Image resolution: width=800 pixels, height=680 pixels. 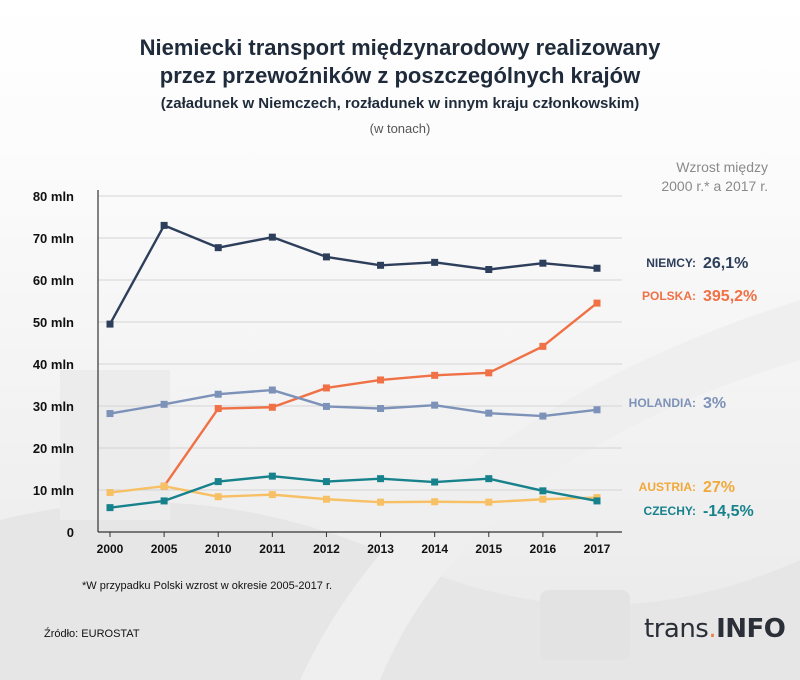 I want to click on x-tick-label: 2012, so click(x=326, y=549).